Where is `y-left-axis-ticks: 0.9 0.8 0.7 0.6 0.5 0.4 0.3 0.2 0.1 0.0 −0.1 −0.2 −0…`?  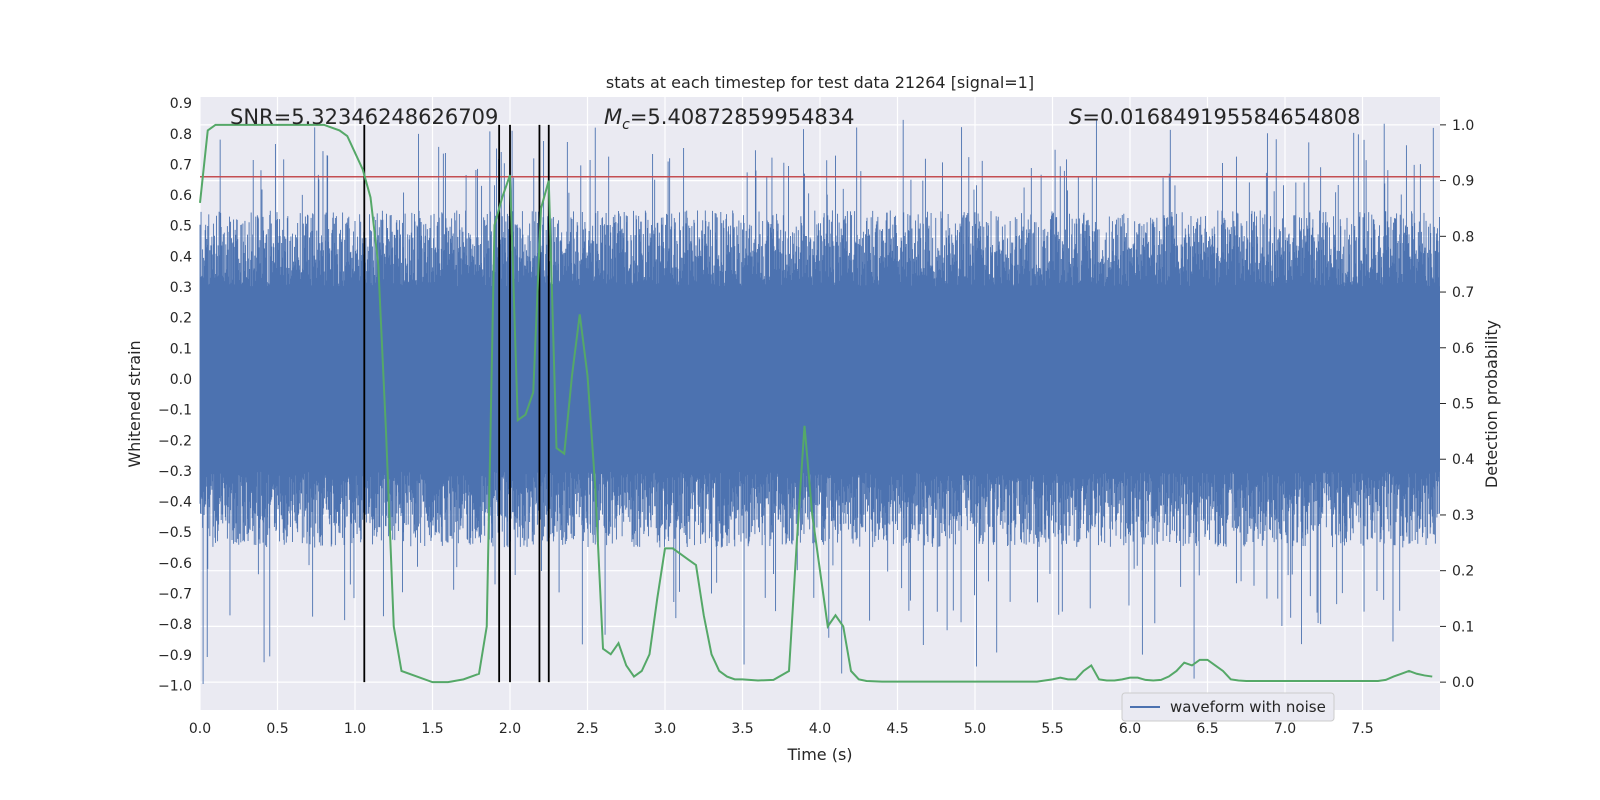
y-left-axis-ticks: 0.9 0.8 0.7 0.6 0.5 0.4 0.3 0.2 0.1 0.0 −0.1 −0.2 −0… is located at coordinates (175, 395).